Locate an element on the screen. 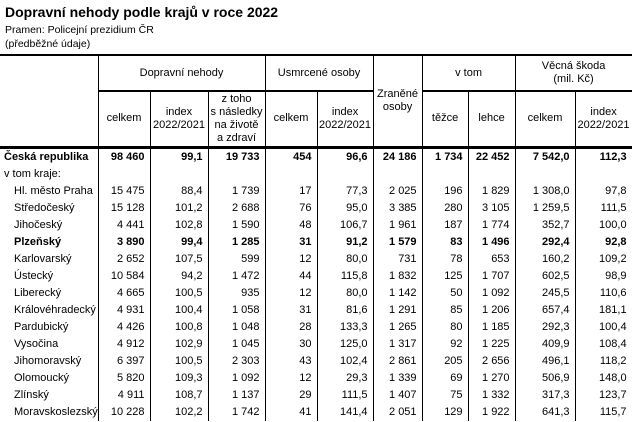 This screenshot has width=632, height=422. cell-value: 2 656 is located at coordinates (491, 361).